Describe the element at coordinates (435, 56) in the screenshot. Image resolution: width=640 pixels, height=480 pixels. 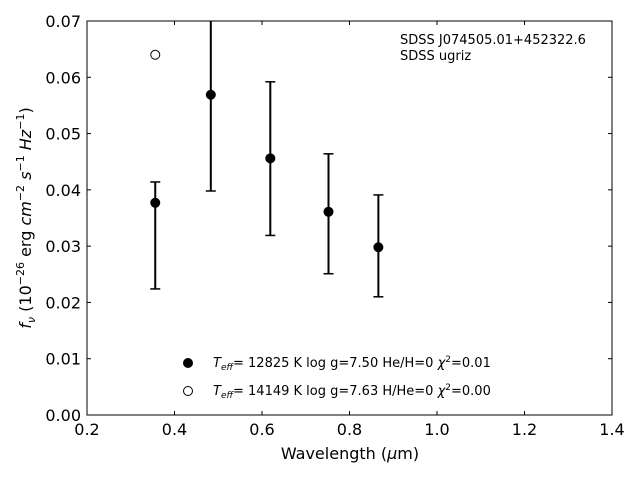
I see `annotation-line-2: SDSS ugriz` at that location.